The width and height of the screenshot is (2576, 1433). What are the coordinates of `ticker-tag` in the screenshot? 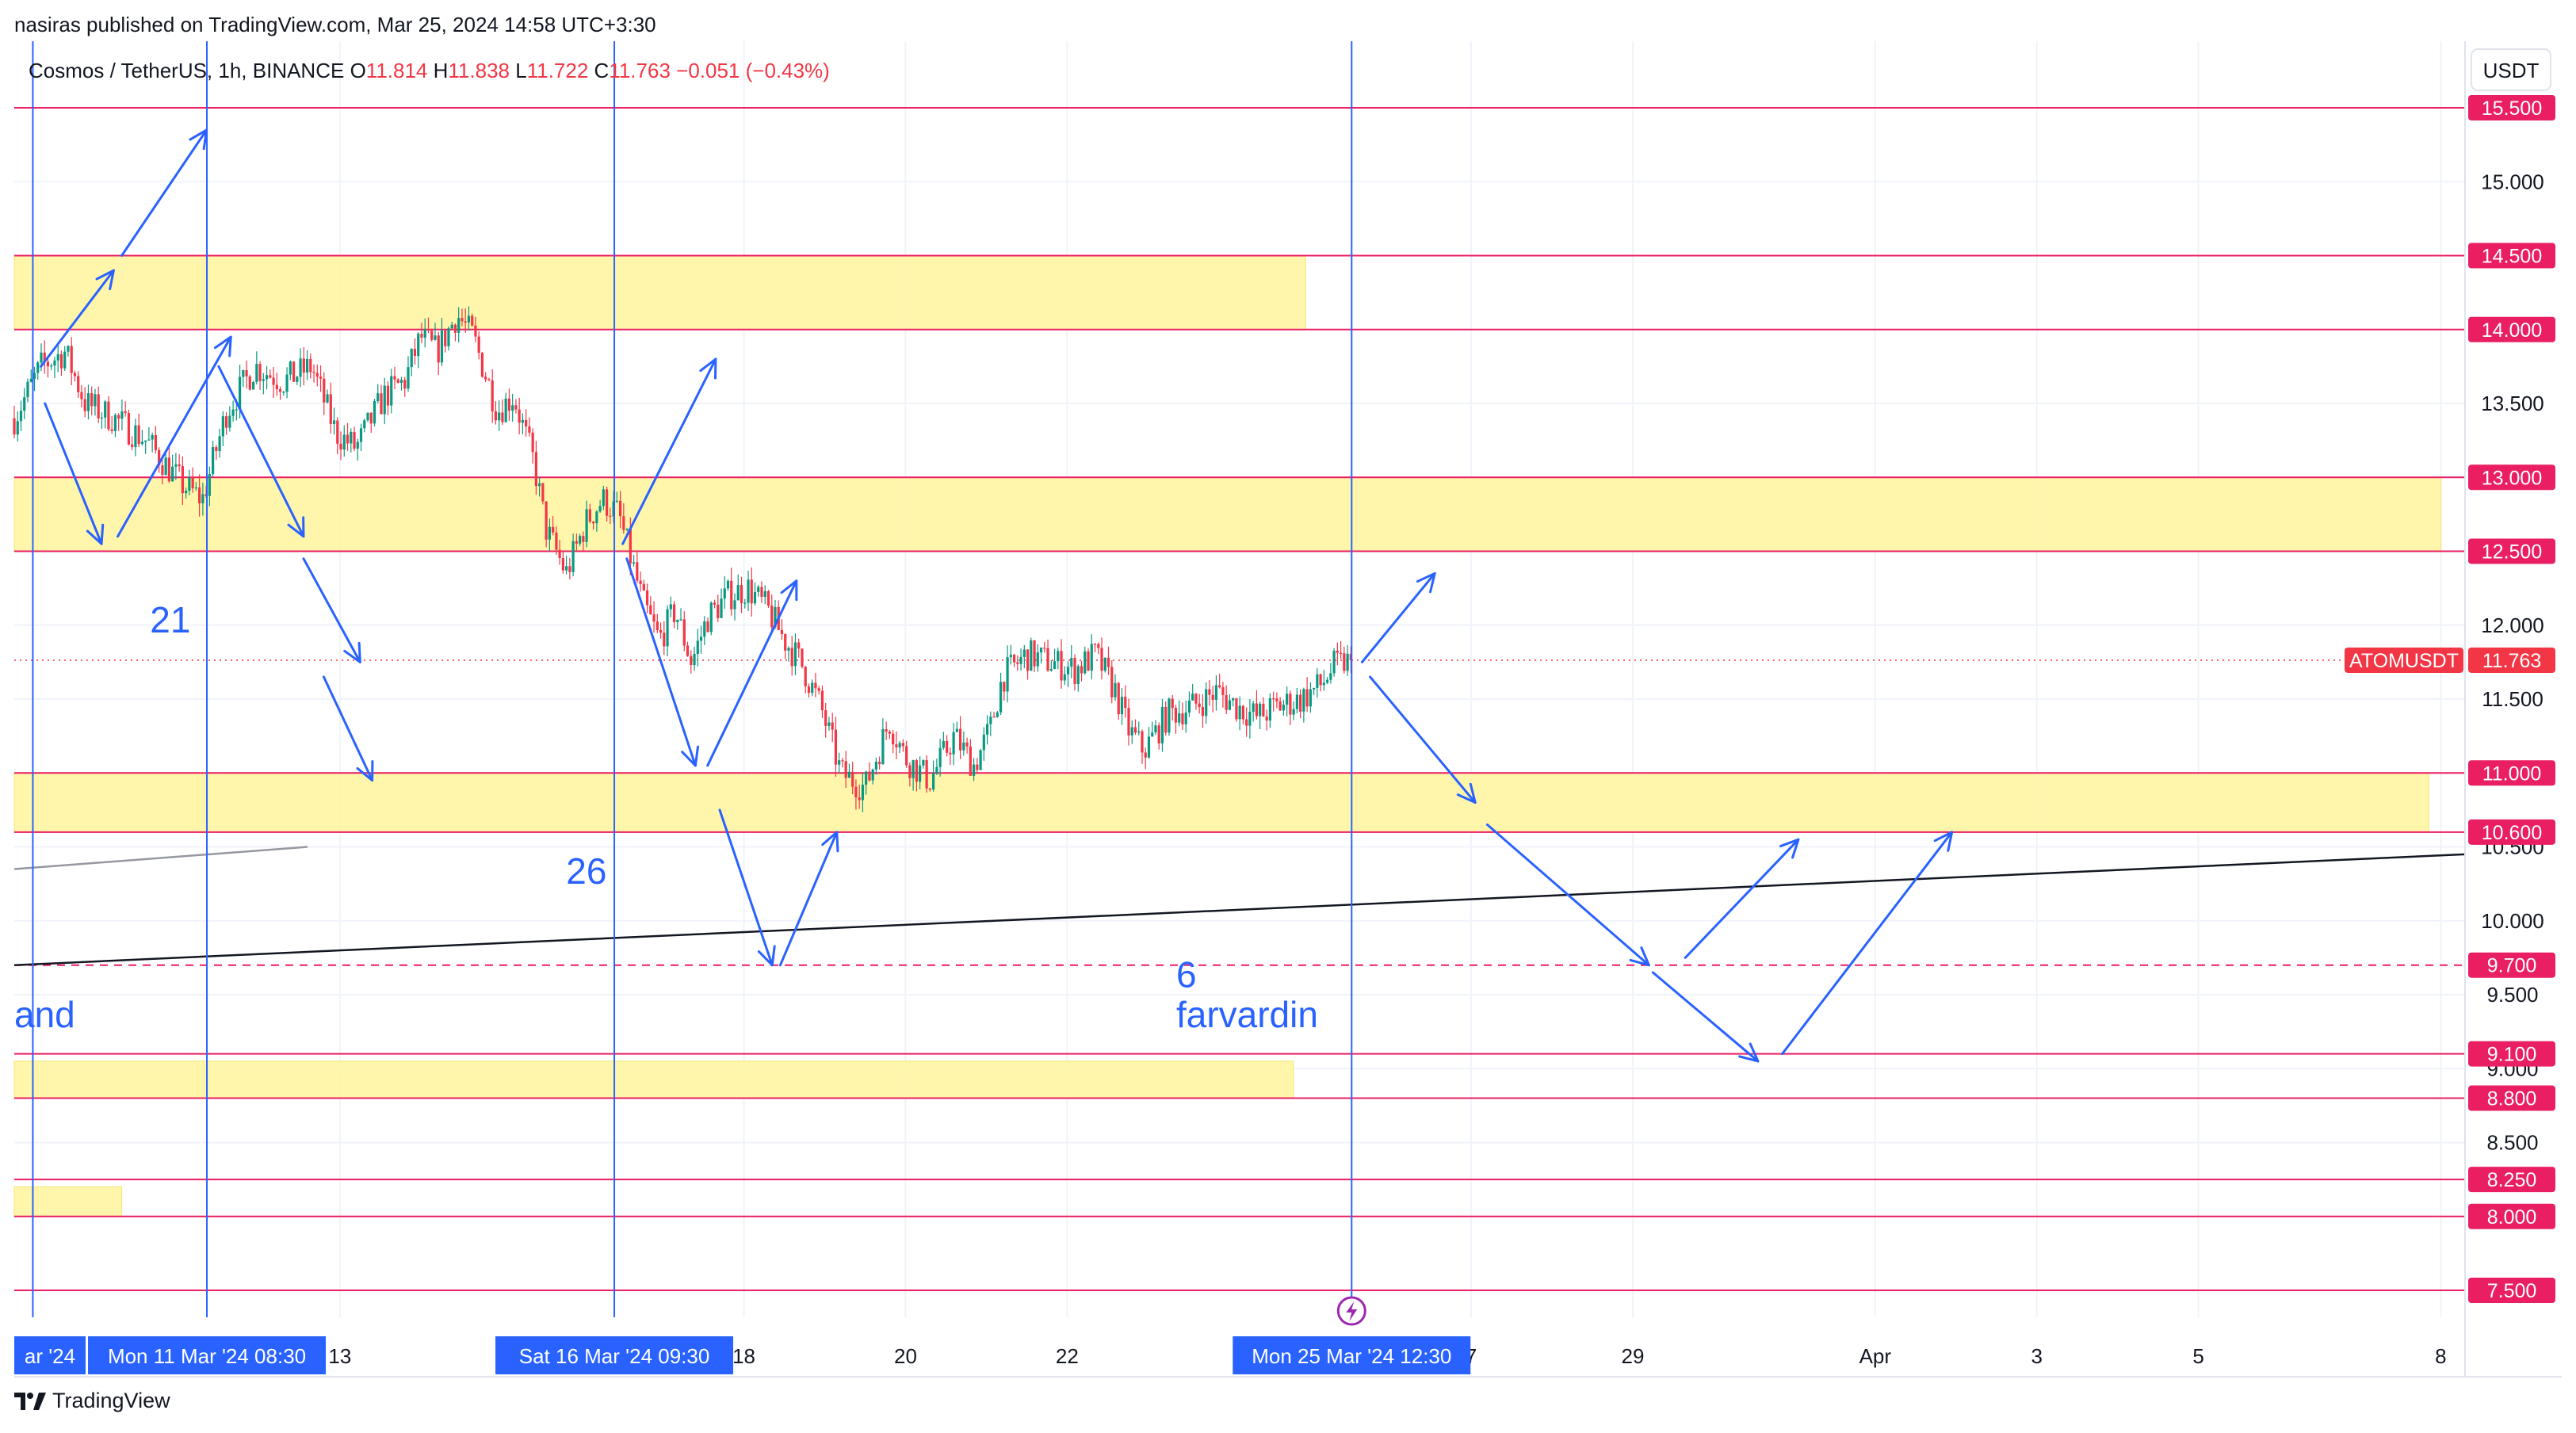 It's located at (2404, 660).